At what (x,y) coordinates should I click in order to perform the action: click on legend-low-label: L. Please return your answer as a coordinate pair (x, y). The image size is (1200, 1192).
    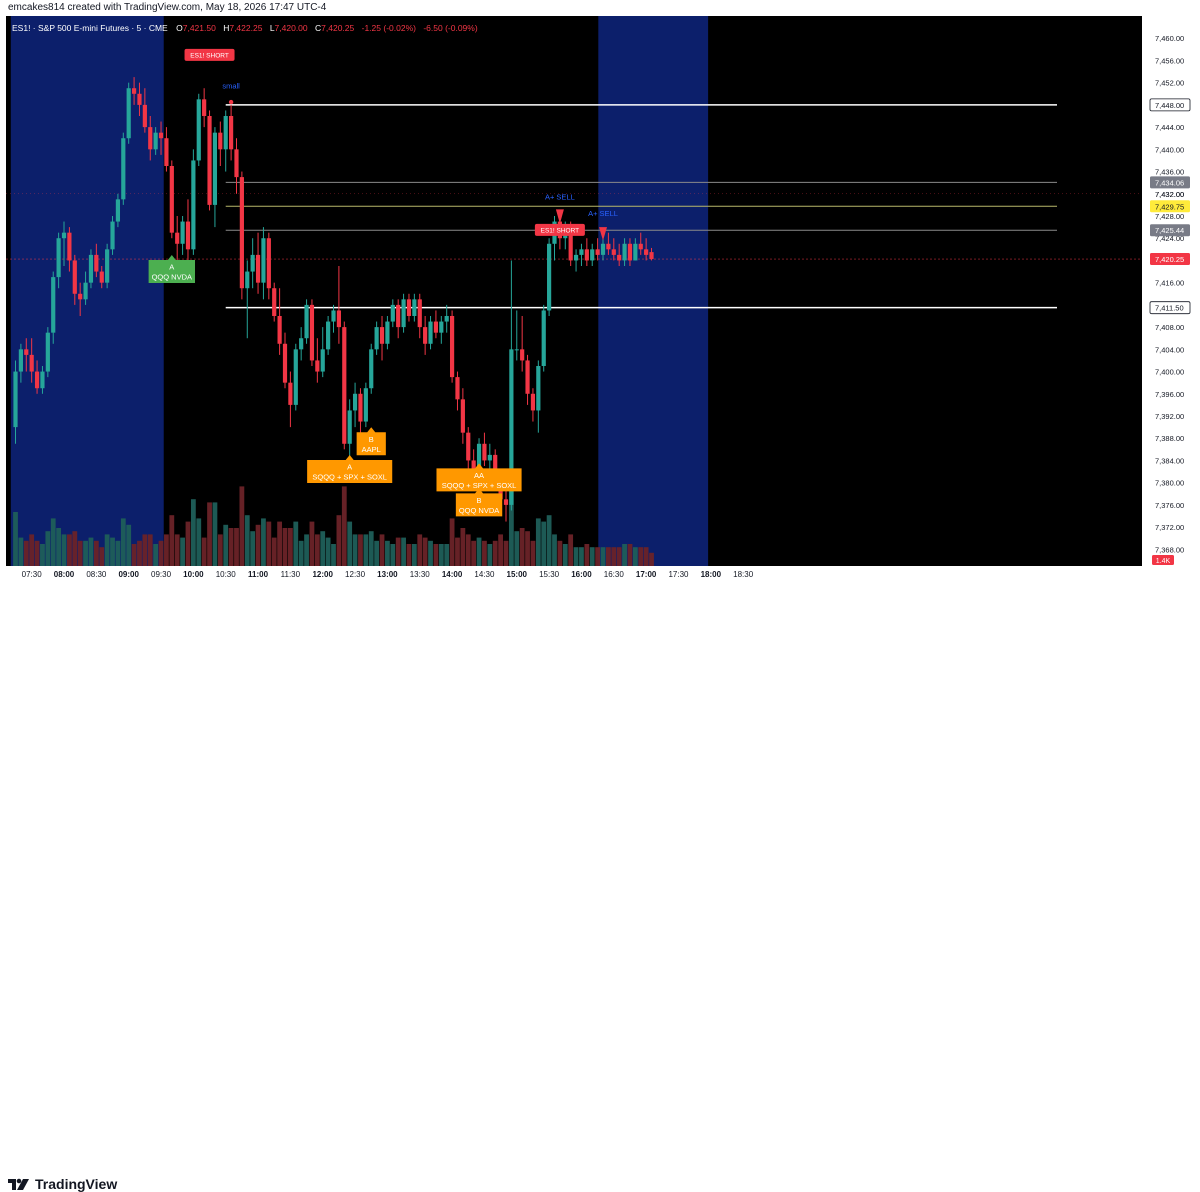
    Looking at the image, I should click on (272, 28).